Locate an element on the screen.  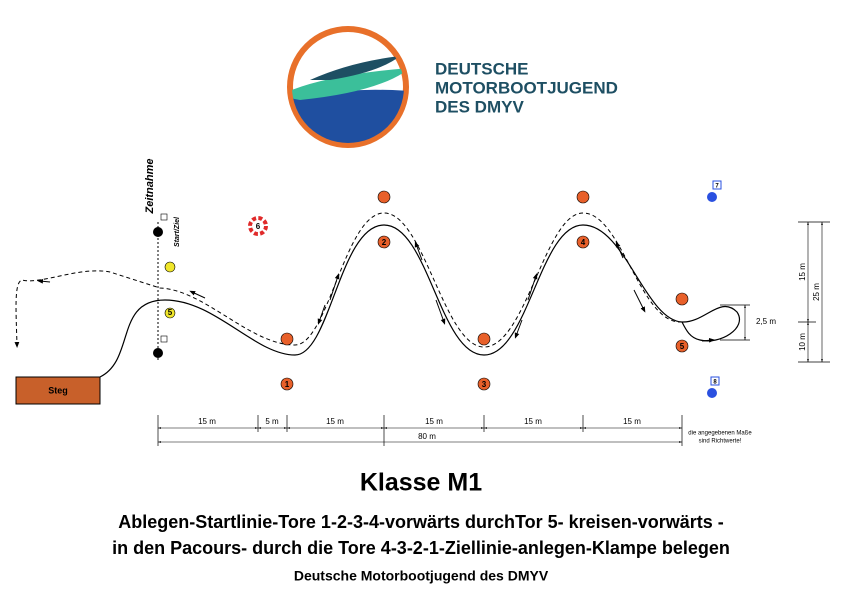
footer: Deutsche Motorbootjugend des DMYV is located at coordinates (421, 576).